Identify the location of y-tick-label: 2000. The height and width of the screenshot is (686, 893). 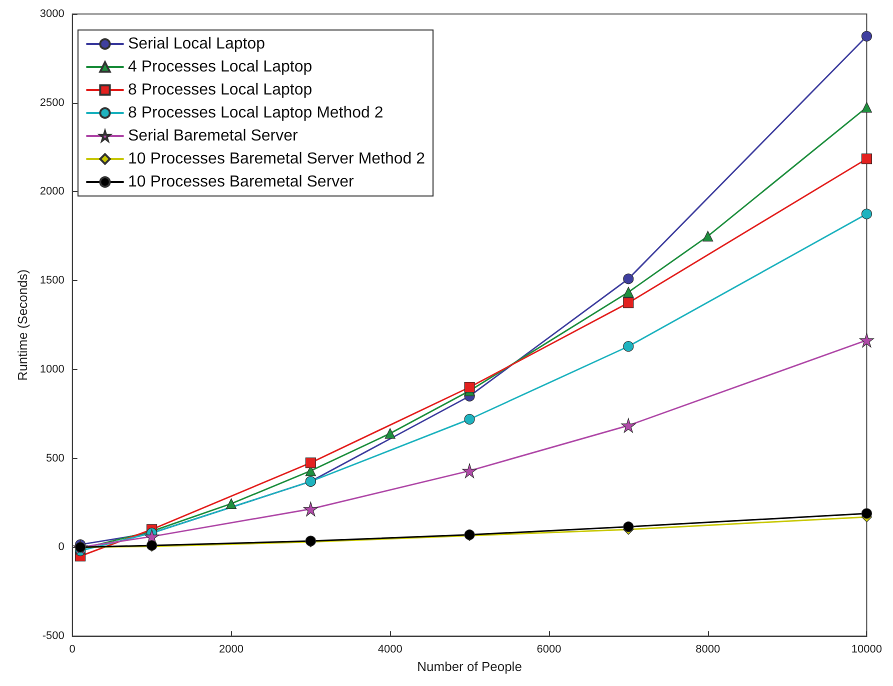
(52, 192).